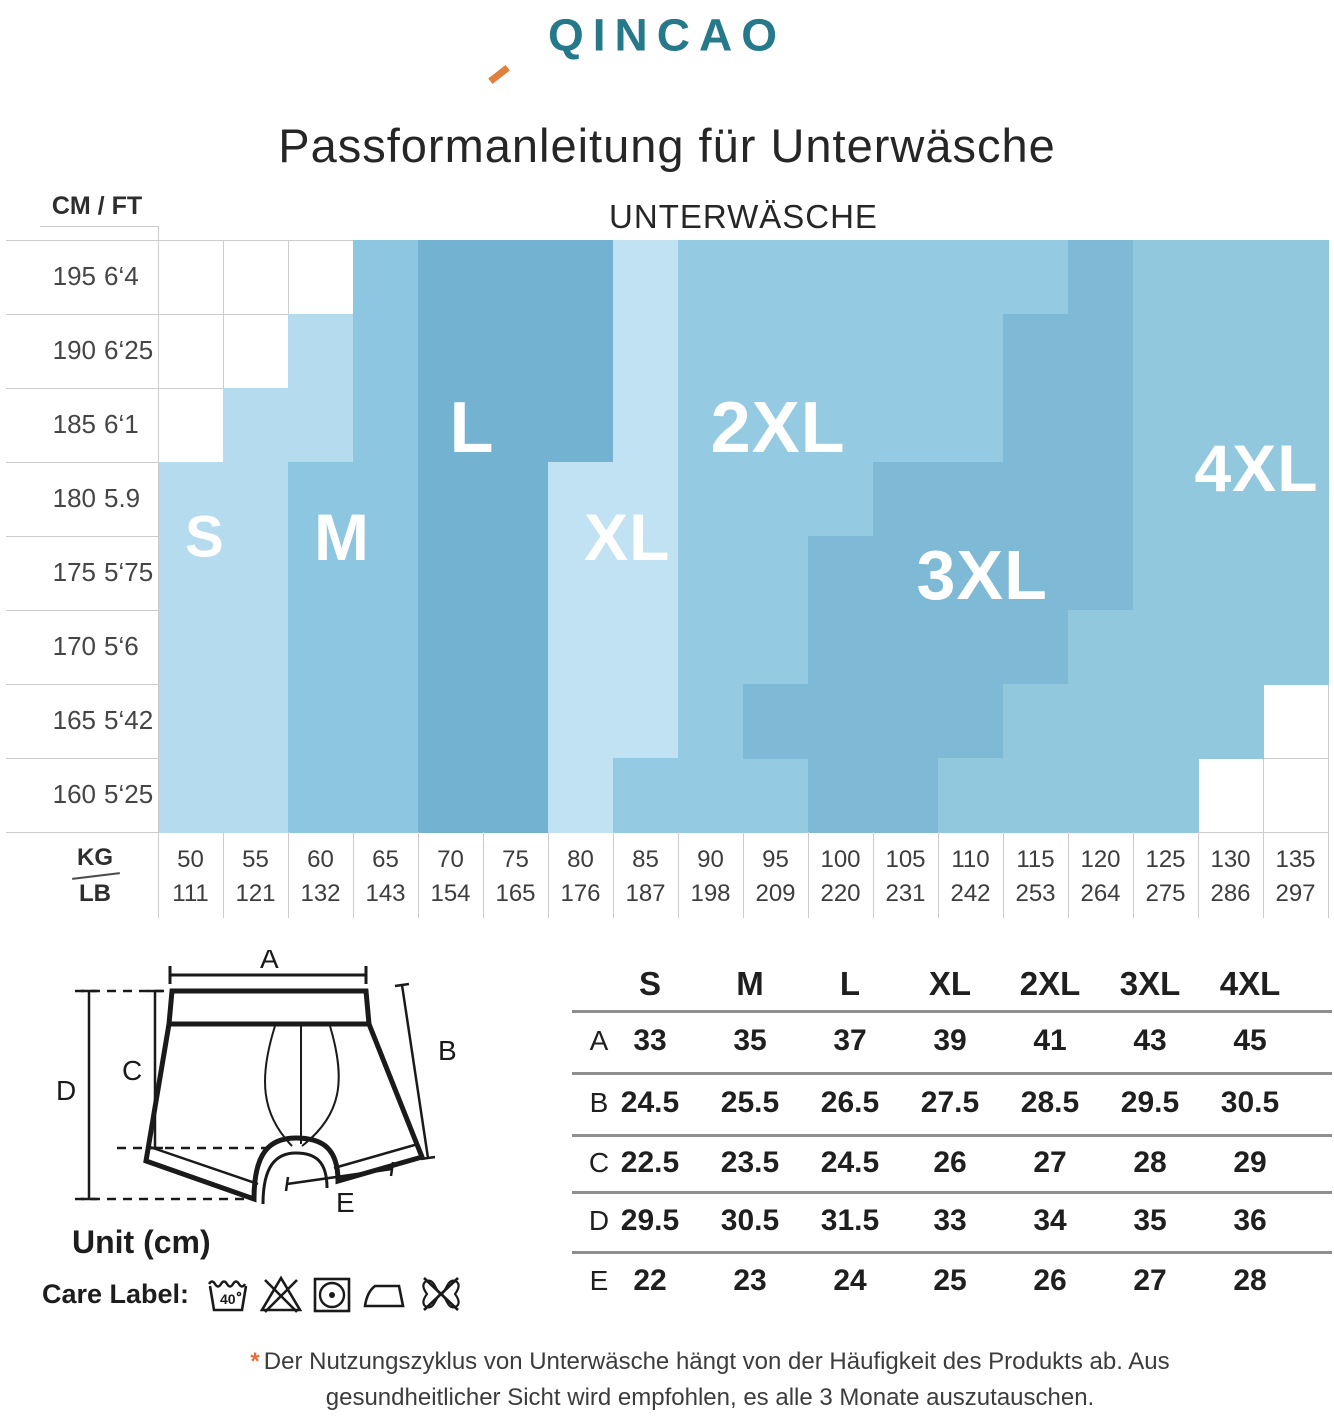  Describe the element at coordinates (650, 1280) in the screenshot. I see `table-value: 22` at that location.